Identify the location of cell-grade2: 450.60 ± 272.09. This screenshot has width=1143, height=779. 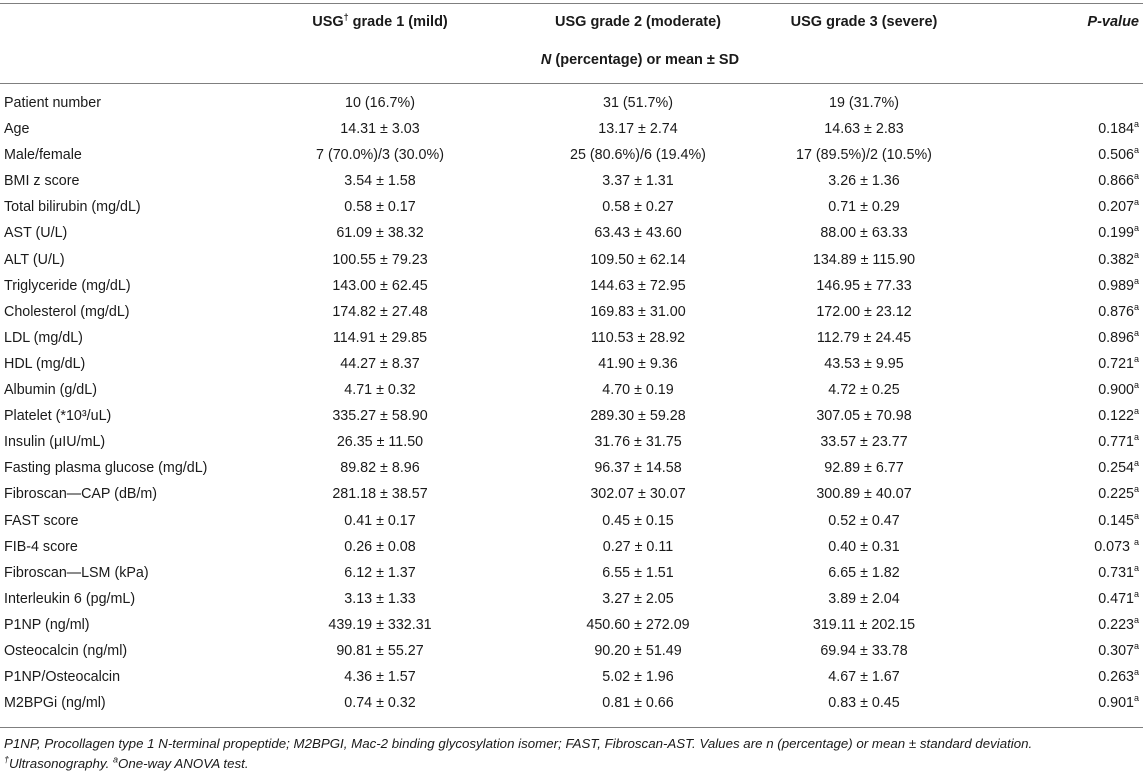
(638, 624).